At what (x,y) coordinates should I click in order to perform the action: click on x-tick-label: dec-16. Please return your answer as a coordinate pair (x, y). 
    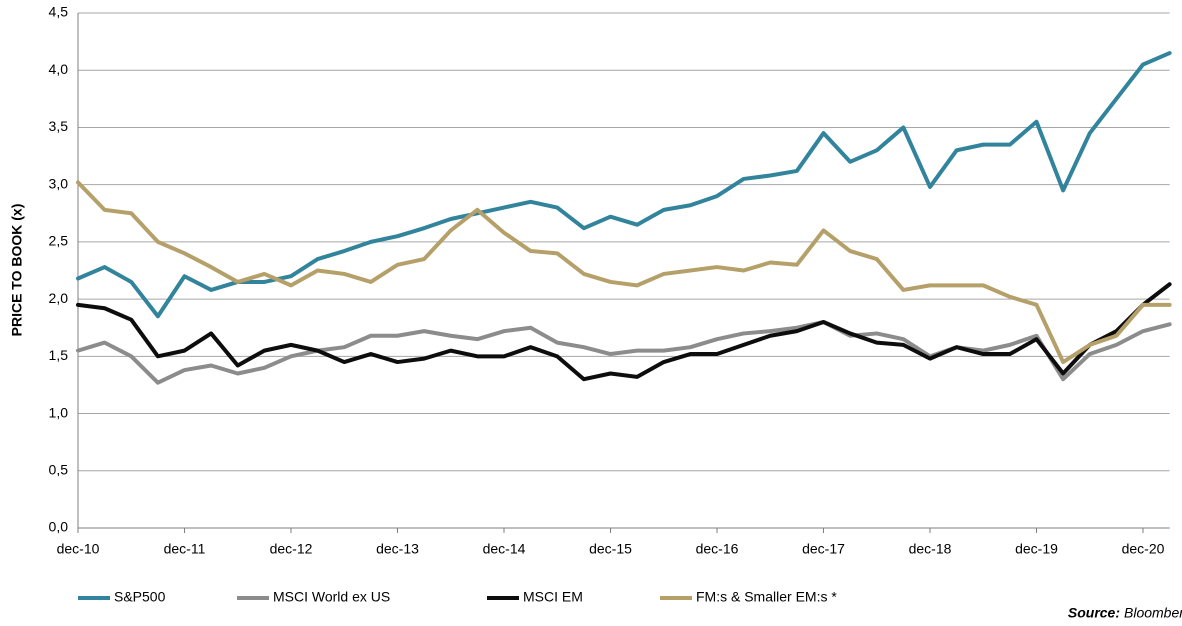
    Looking at the image, I should click on (717, 549).